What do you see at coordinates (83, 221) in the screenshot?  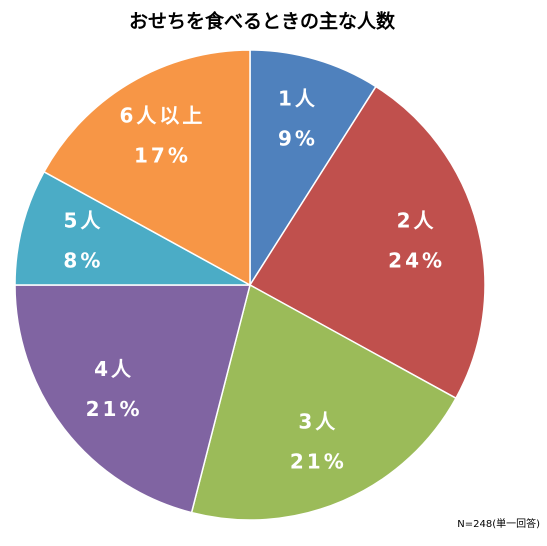 I see `slice-label: 5人` at bounding box center [83, 221].